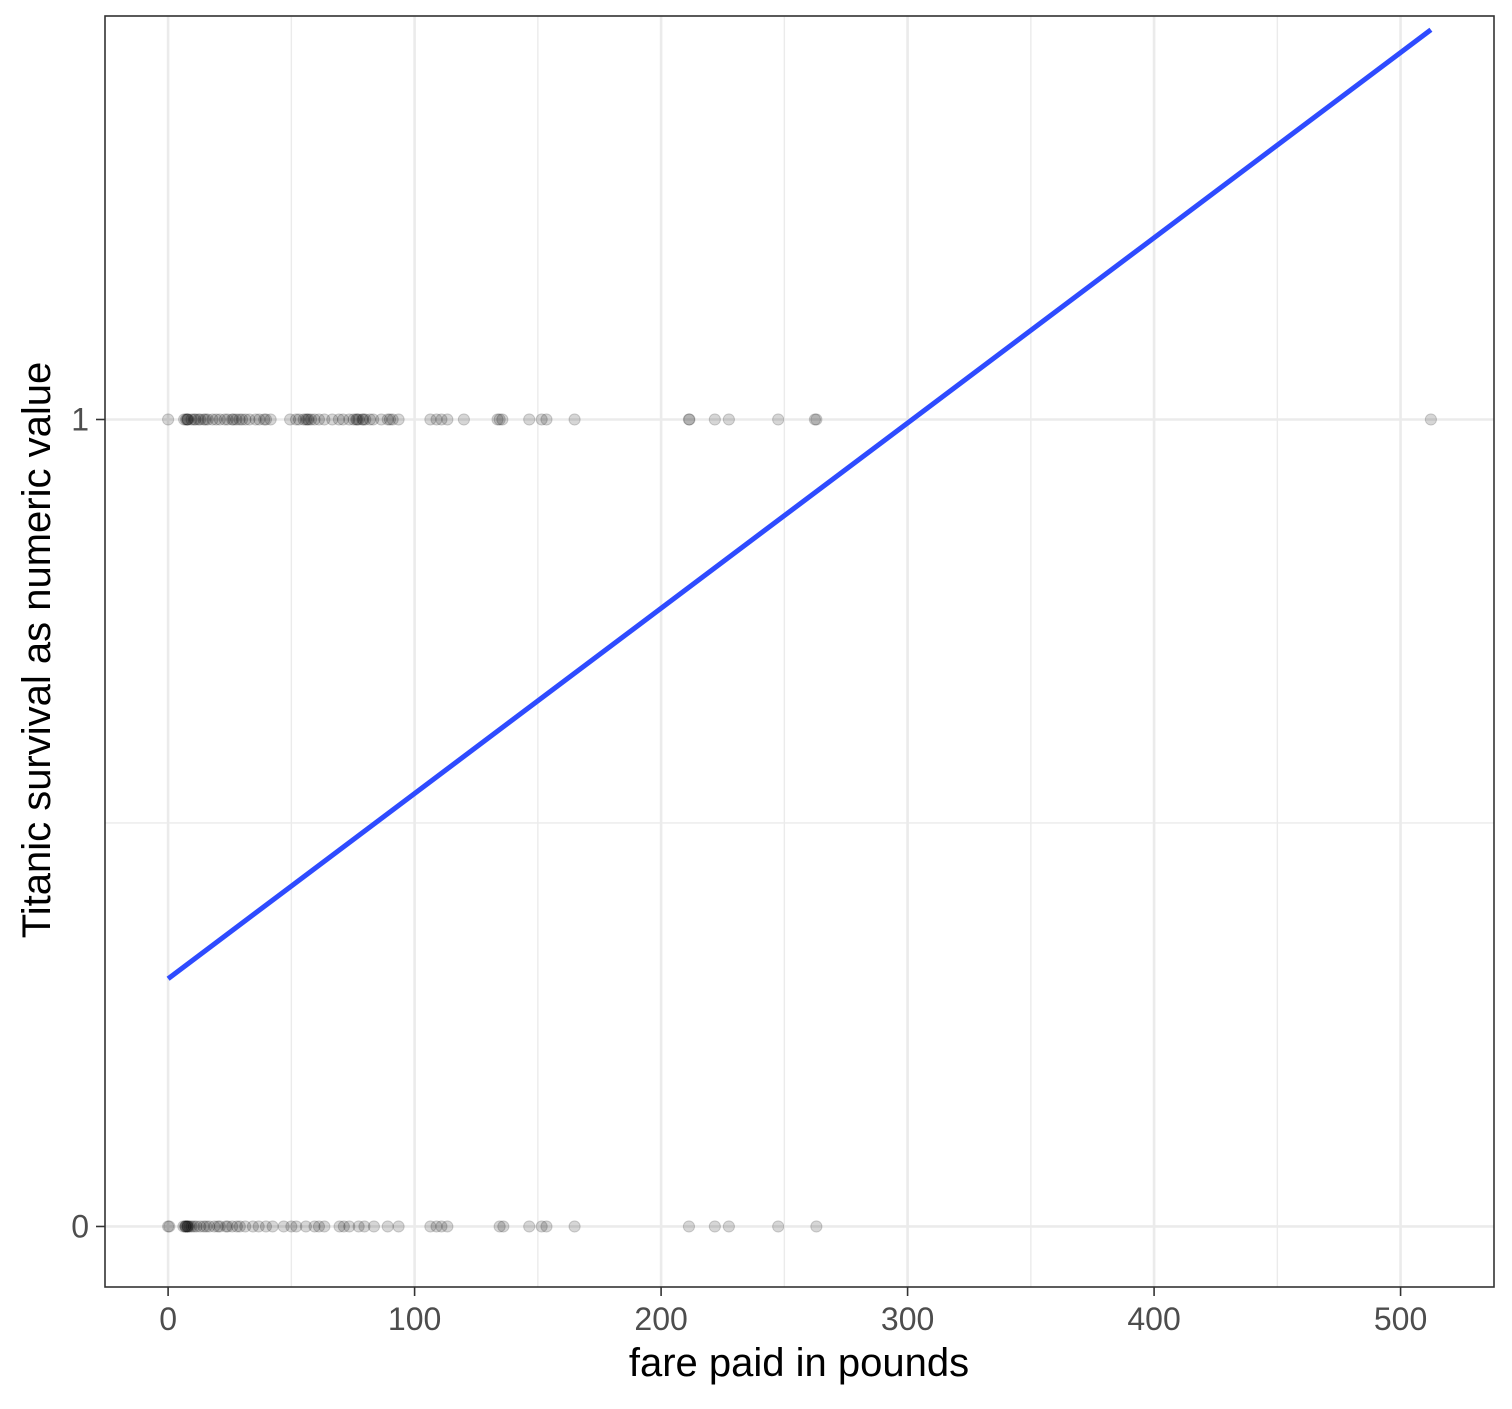  What do you see at coordinates (37, 650) in the screenshot?
I see `y-axis-title: Titanic survival as numeric value` at bounding box center [37, 650].